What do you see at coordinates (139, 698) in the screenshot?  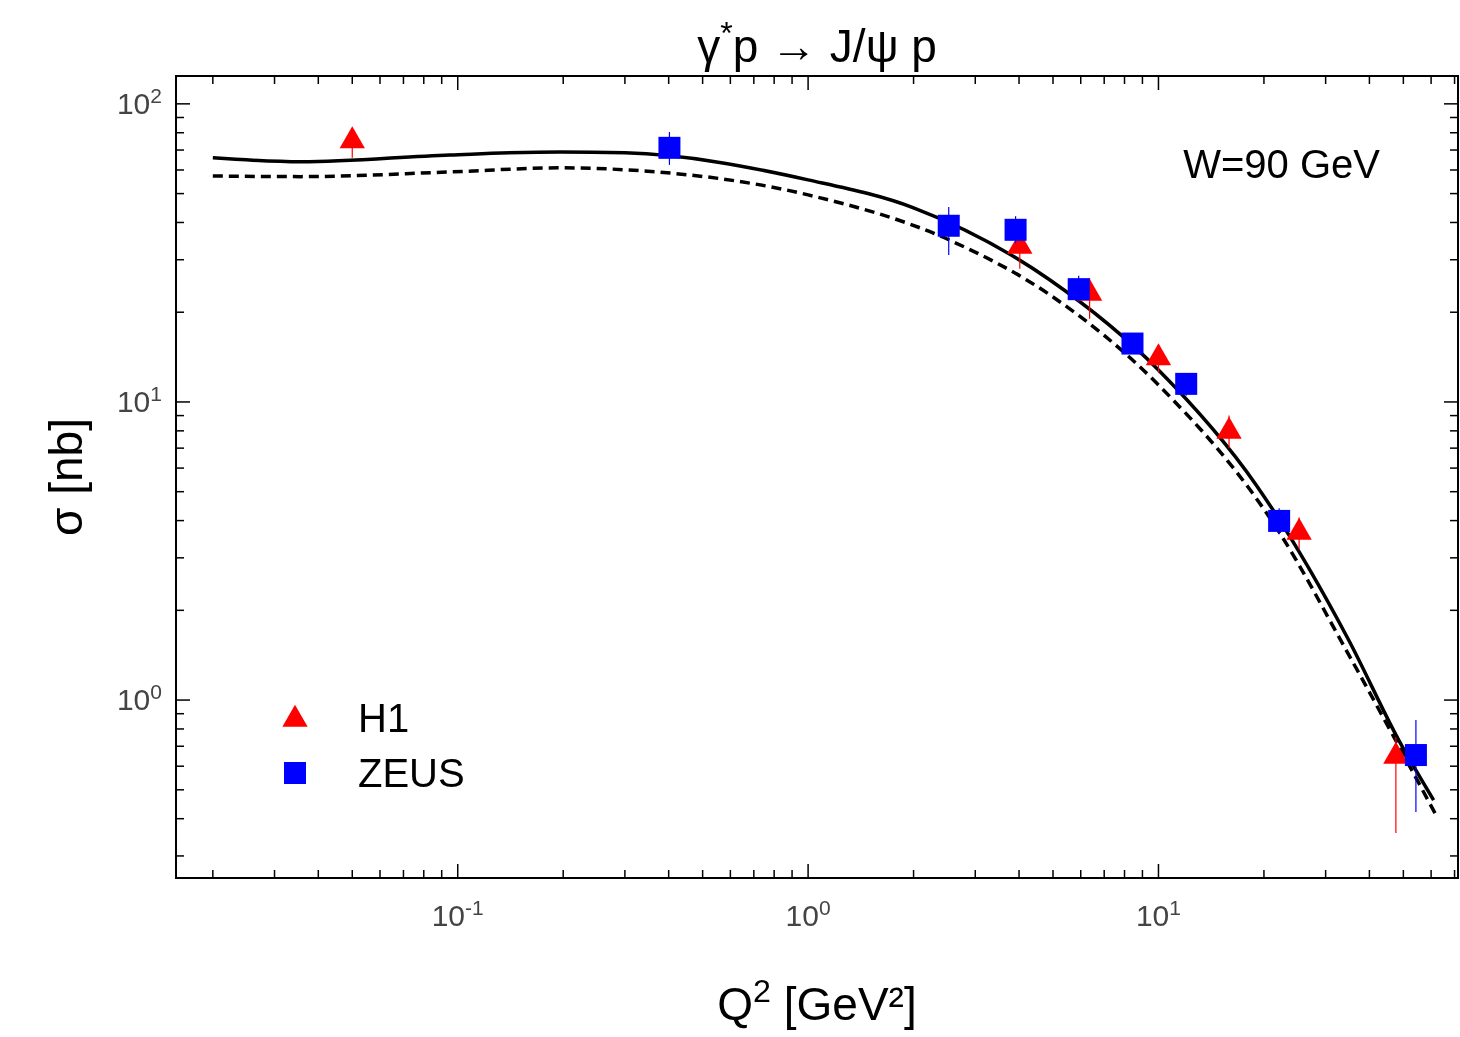 I see `y-tick-label: 10$^{0}$` at bounding box center [139, 698].